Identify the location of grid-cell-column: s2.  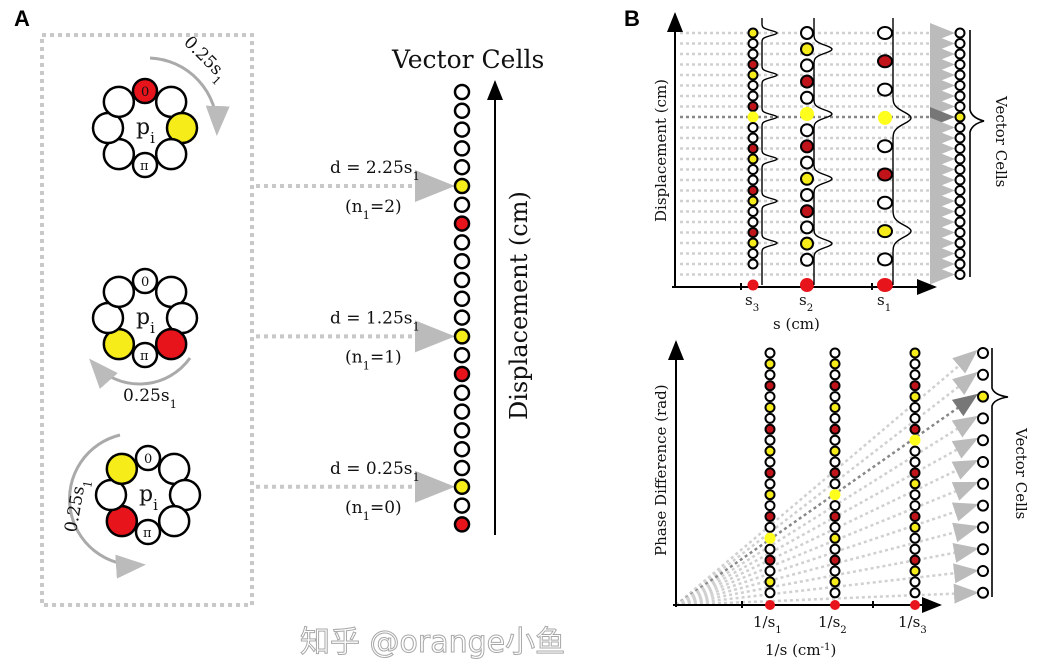
(816, 166).